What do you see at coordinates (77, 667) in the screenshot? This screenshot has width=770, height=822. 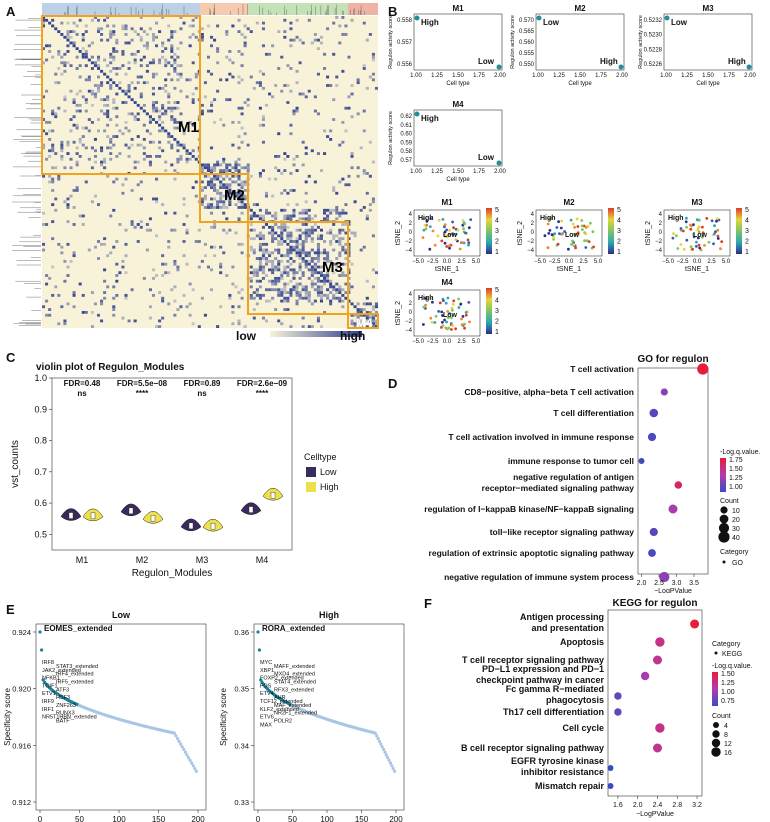 I see `rank-regulon-label: STAT3_extended` at bounding box center [77, 667].